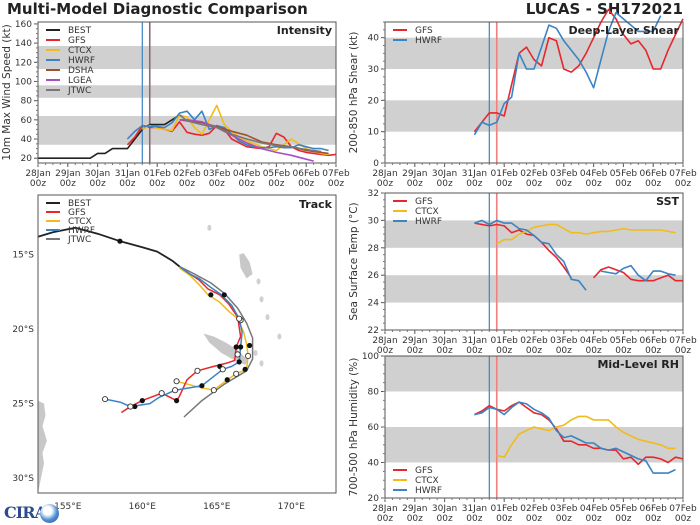  I want to click on x-tick-label: 31Jan, so click(474, 509).